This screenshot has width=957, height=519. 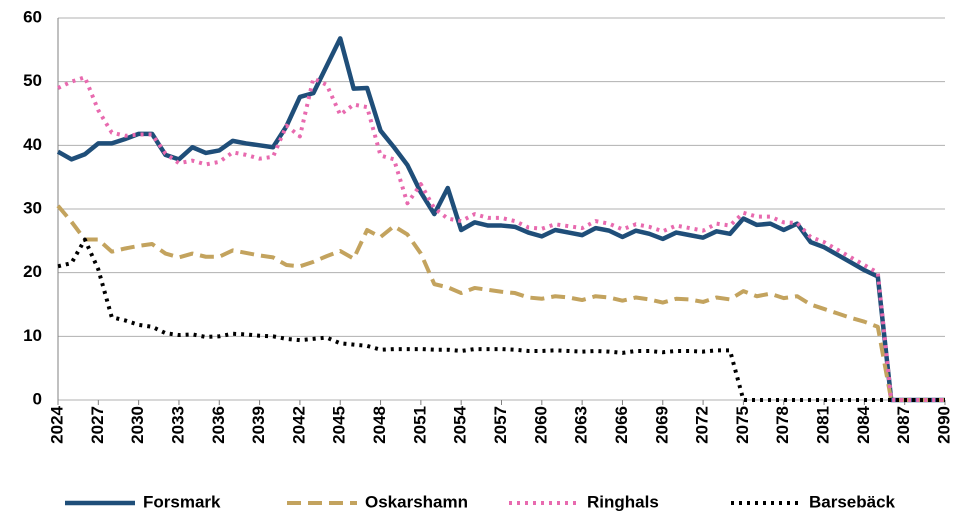 What do you see at coordinates (379, 425) in the screenshot?
I see `x-tick-label: 2048` at bounding box center [379, 425].